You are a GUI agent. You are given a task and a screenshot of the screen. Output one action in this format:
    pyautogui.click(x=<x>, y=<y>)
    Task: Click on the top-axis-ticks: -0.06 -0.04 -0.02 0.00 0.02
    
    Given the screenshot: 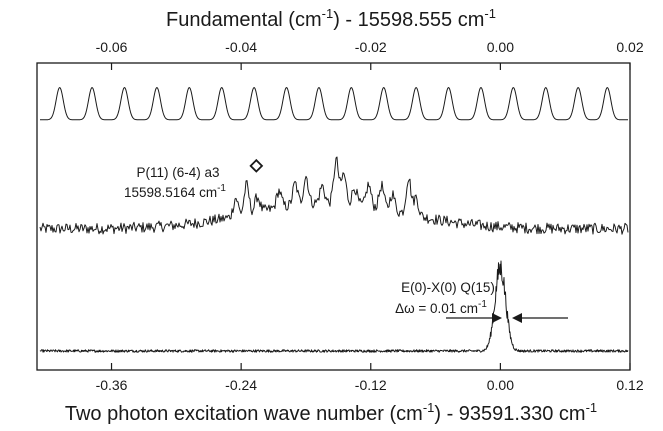 What is the action you would take?
    pyautogui.click(x=370, y=54)
    